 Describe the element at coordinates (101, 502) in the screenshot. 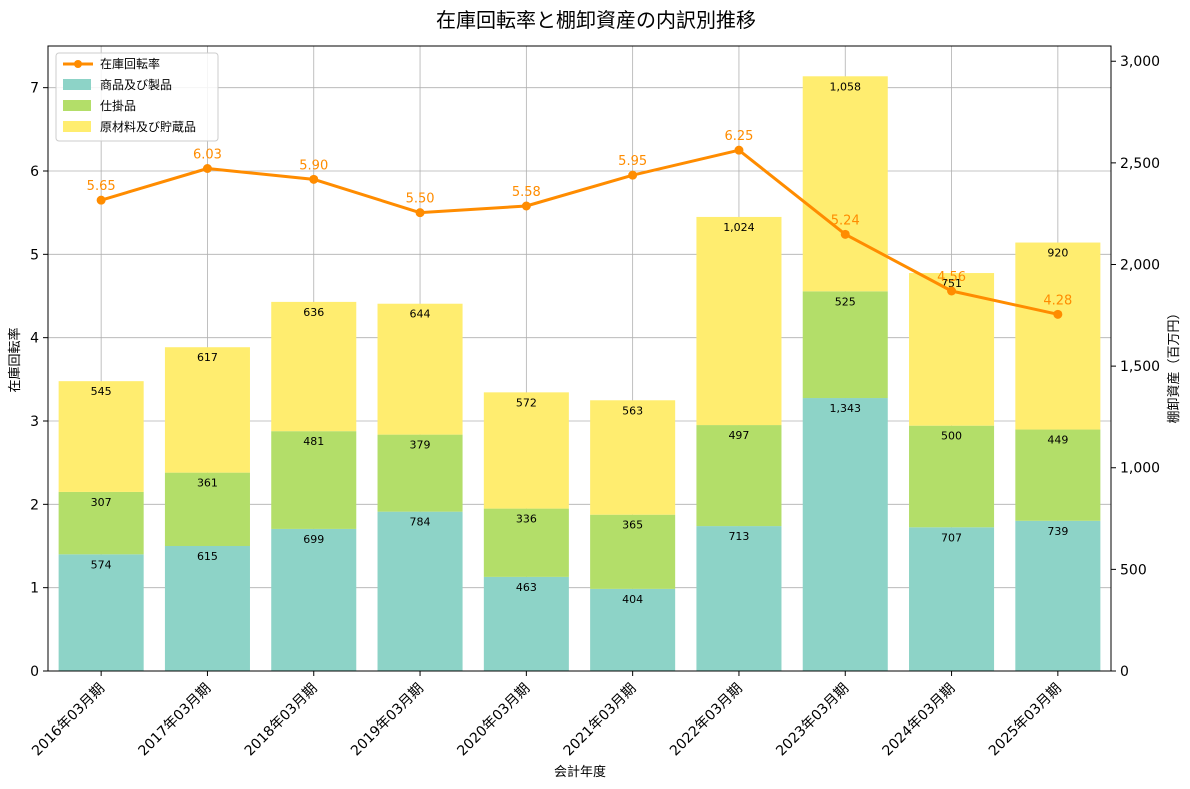

I see `bar-value-label: 307` at that location.